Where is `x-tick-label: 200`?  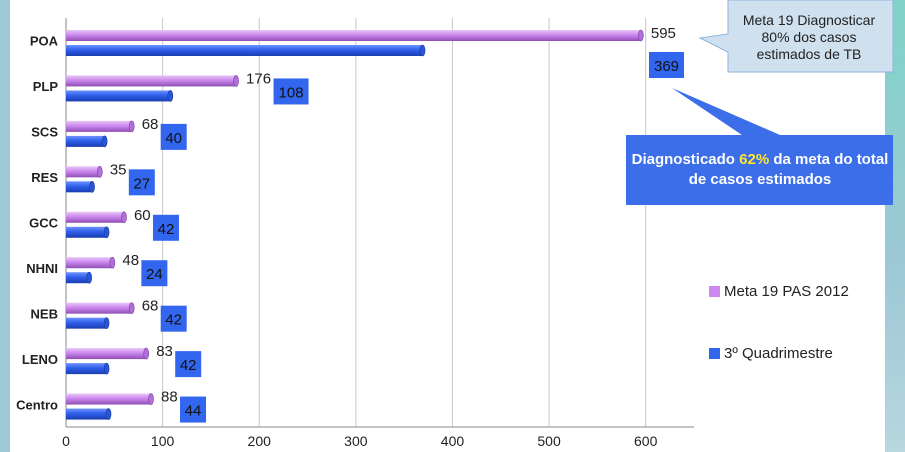 x-tick-label: 200 is located at coordinates (260, 441).